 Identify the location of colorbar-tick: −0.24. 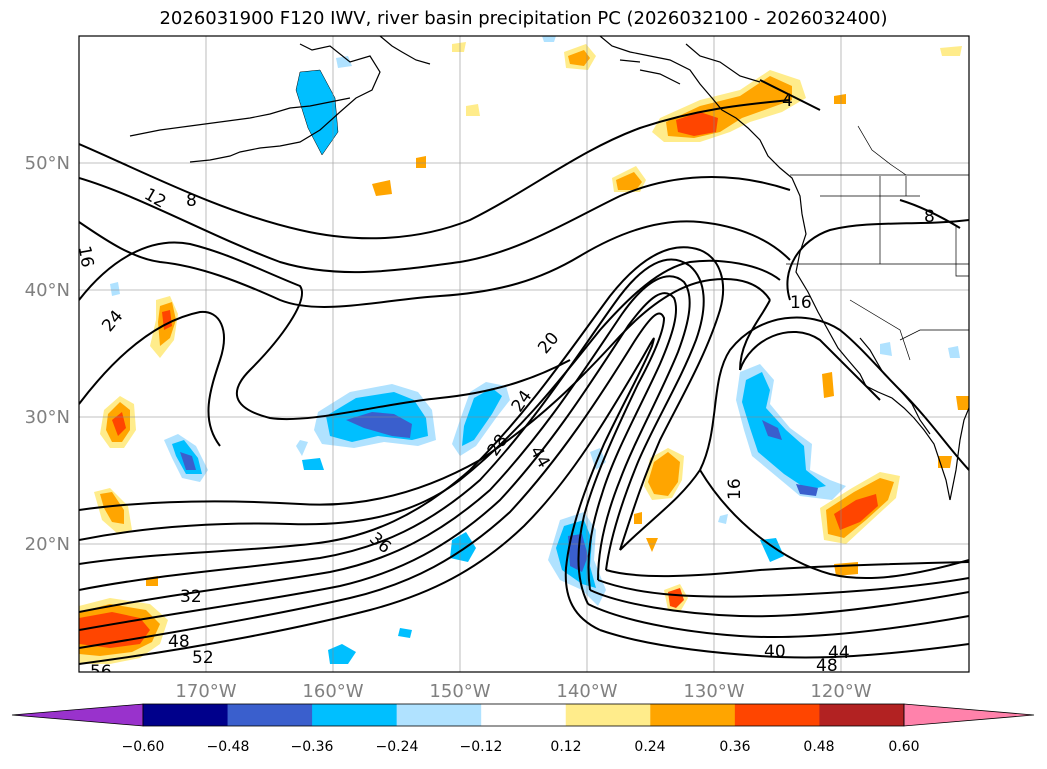
(397, 747).